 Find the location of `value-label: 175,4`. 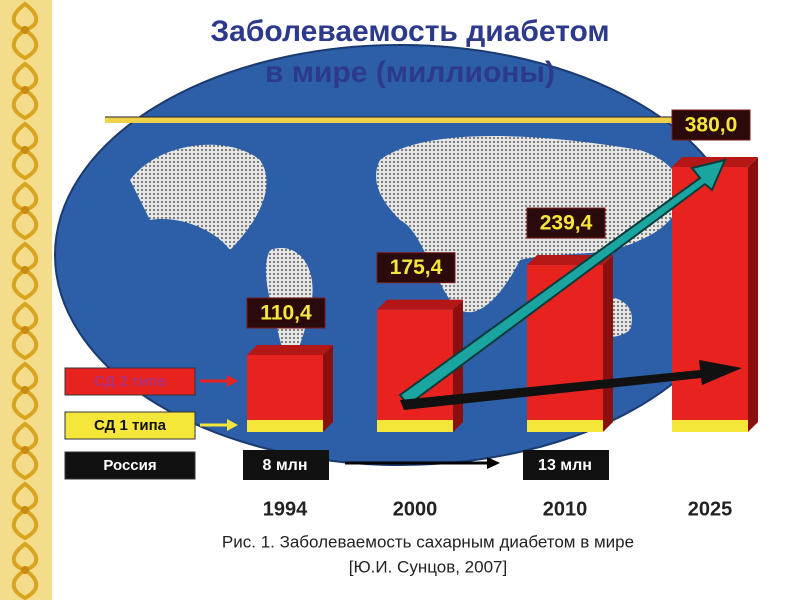

value-label: 175,4 is located at coordinates (416, 267).